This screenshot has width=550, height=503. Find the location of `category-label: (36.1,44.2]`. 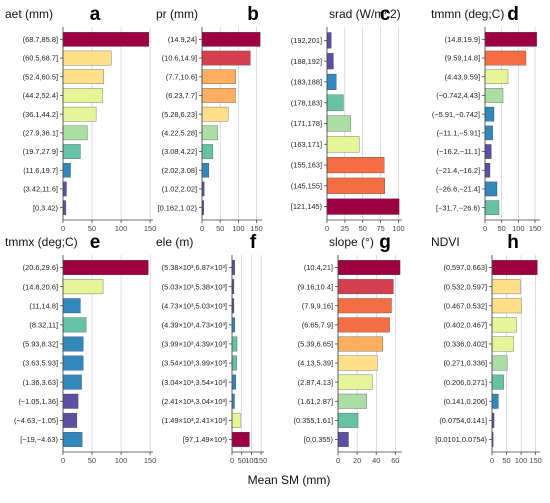

category-label: (36.1,44.2] is located at coordinates (40, 114).